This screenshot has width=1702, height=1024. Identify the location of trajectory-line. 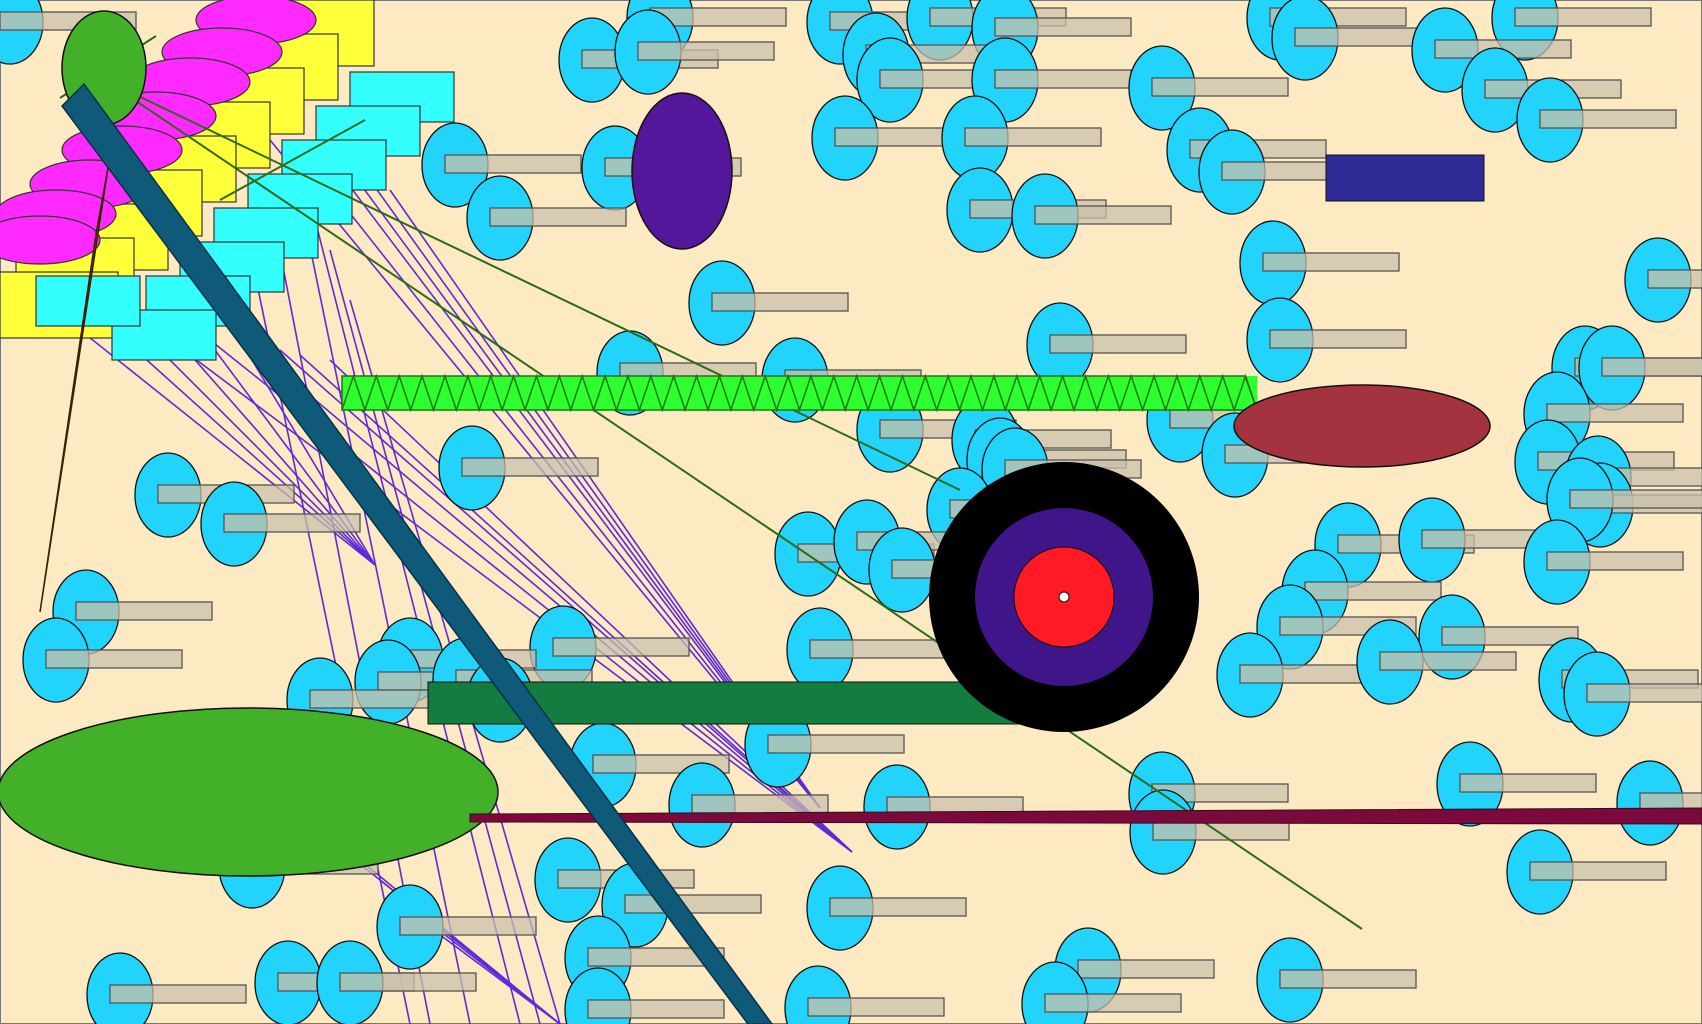
(292, 160).